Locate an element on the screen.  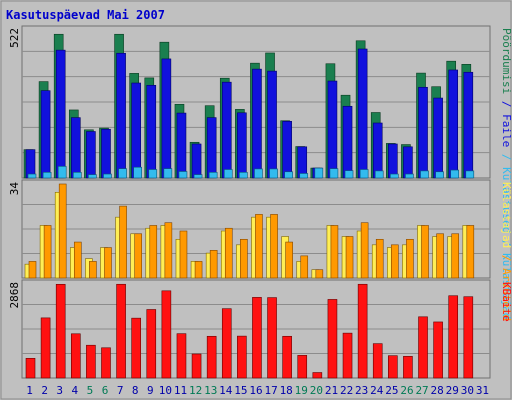
x-tick-label: 12 is located at coordinates (195, 390).